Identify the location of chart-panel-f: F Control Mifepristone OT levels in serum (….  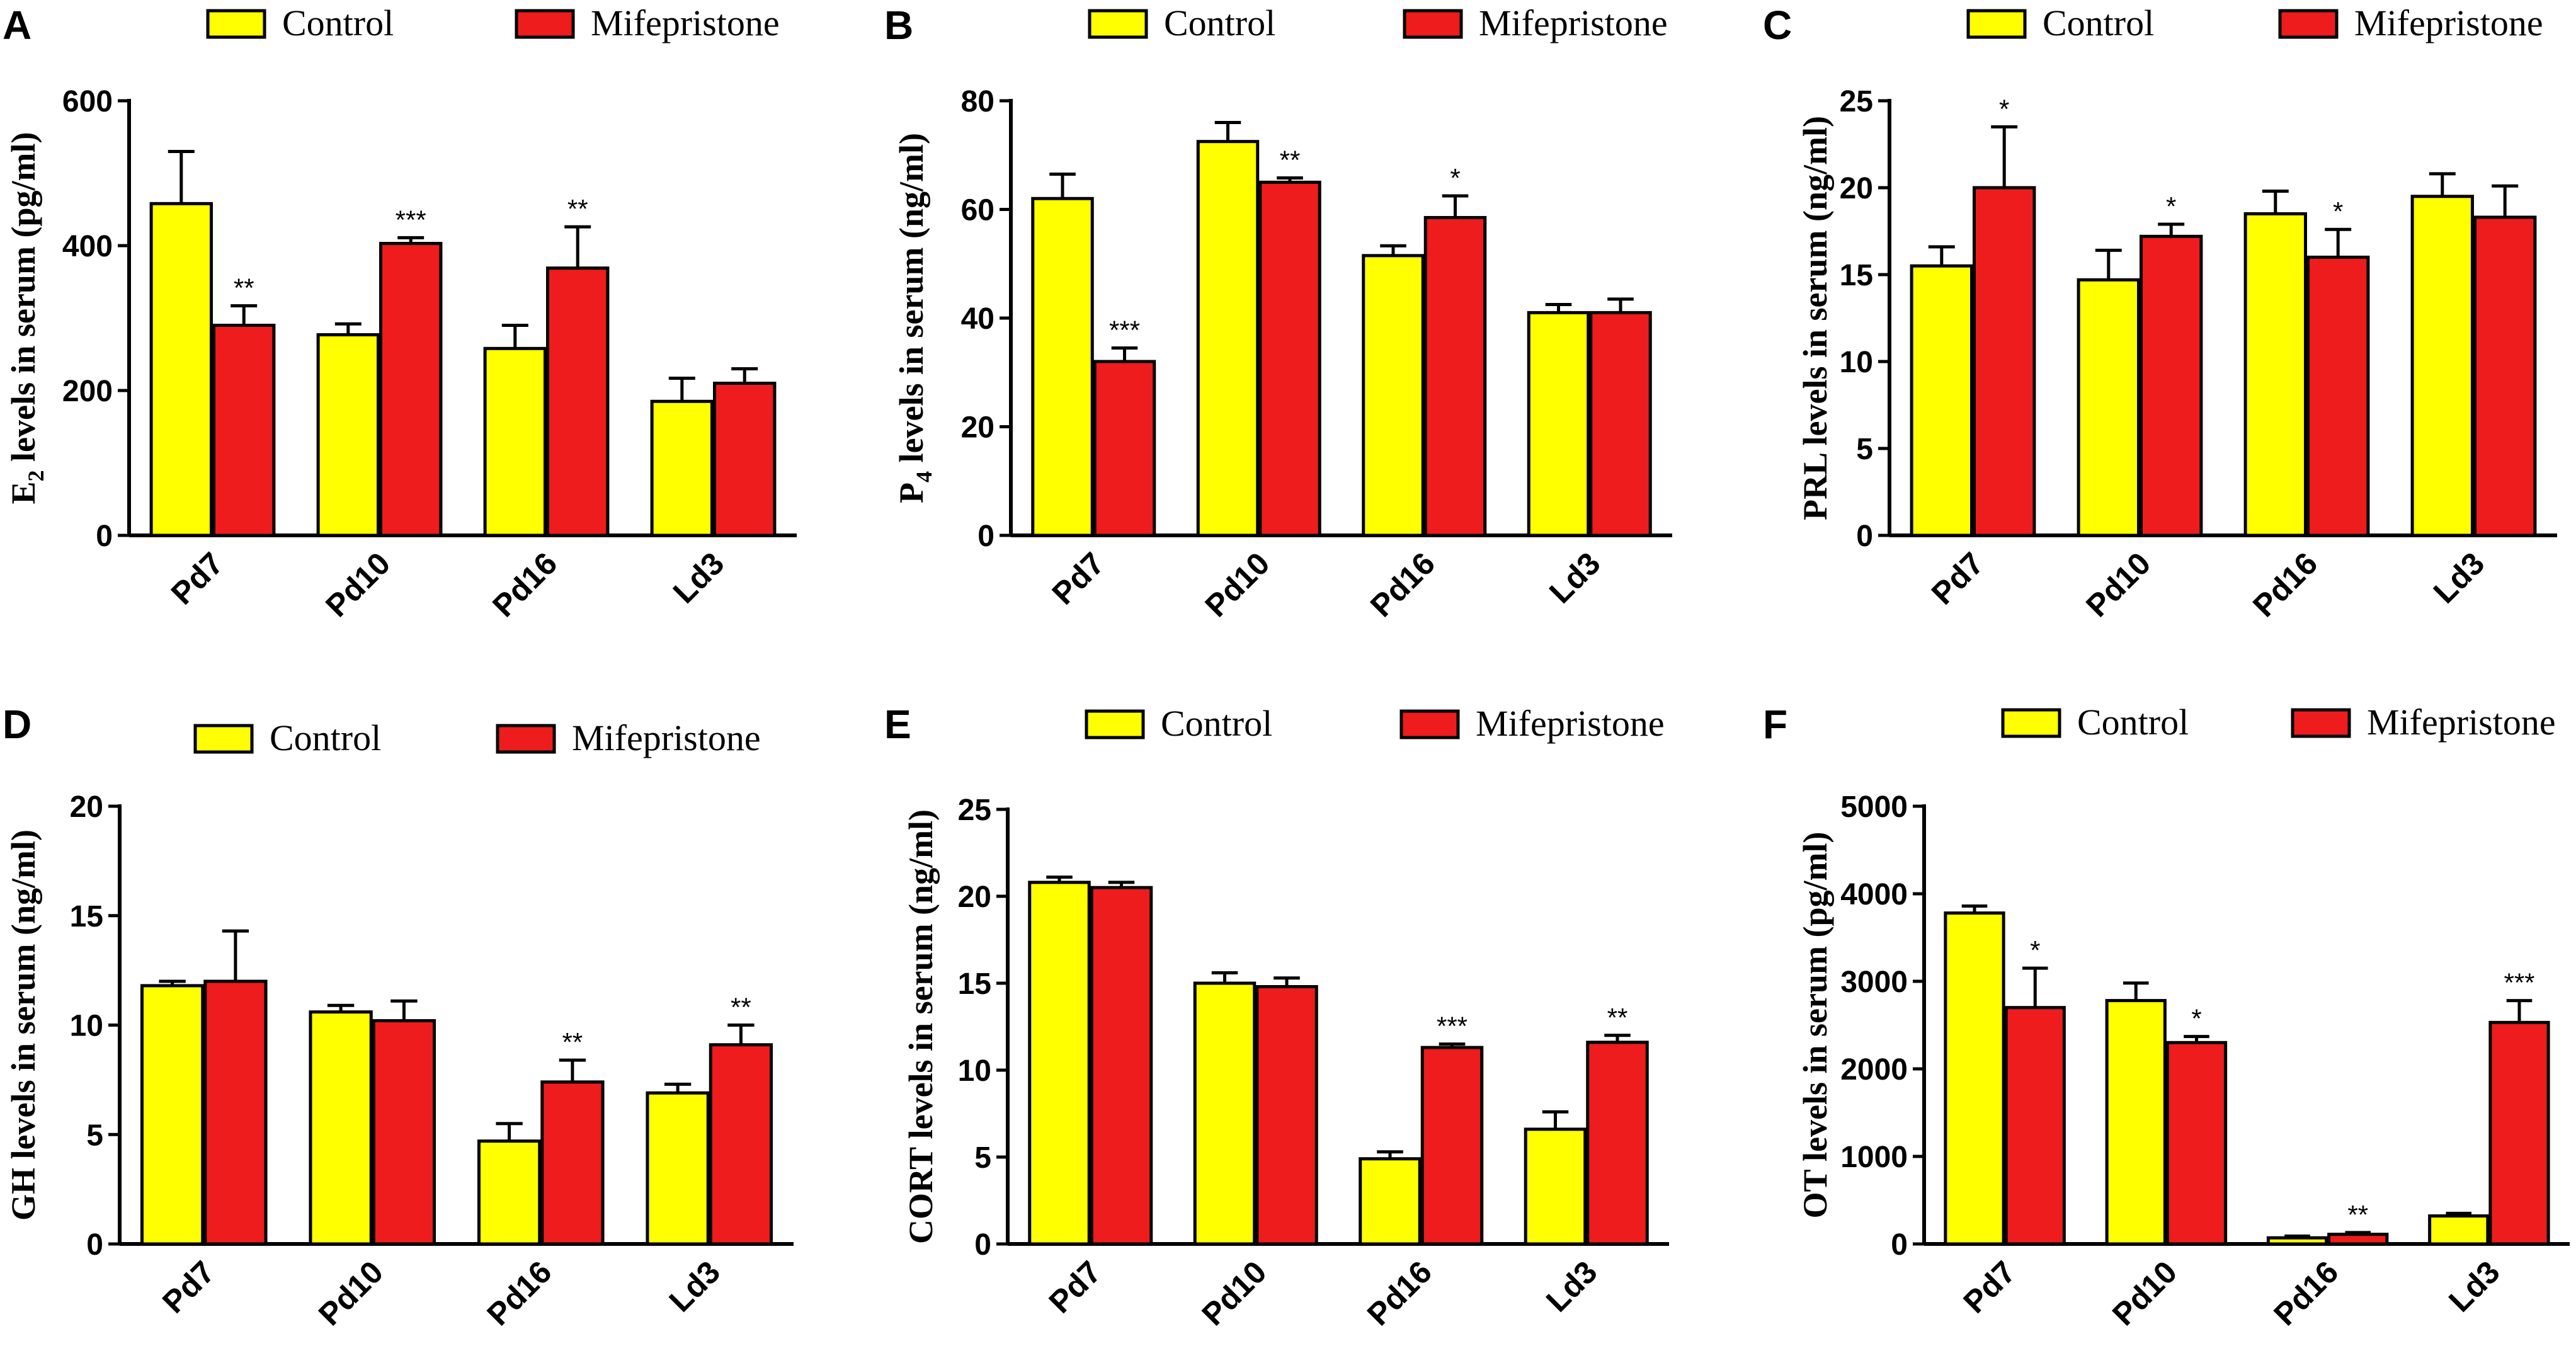
(2166, 1017).